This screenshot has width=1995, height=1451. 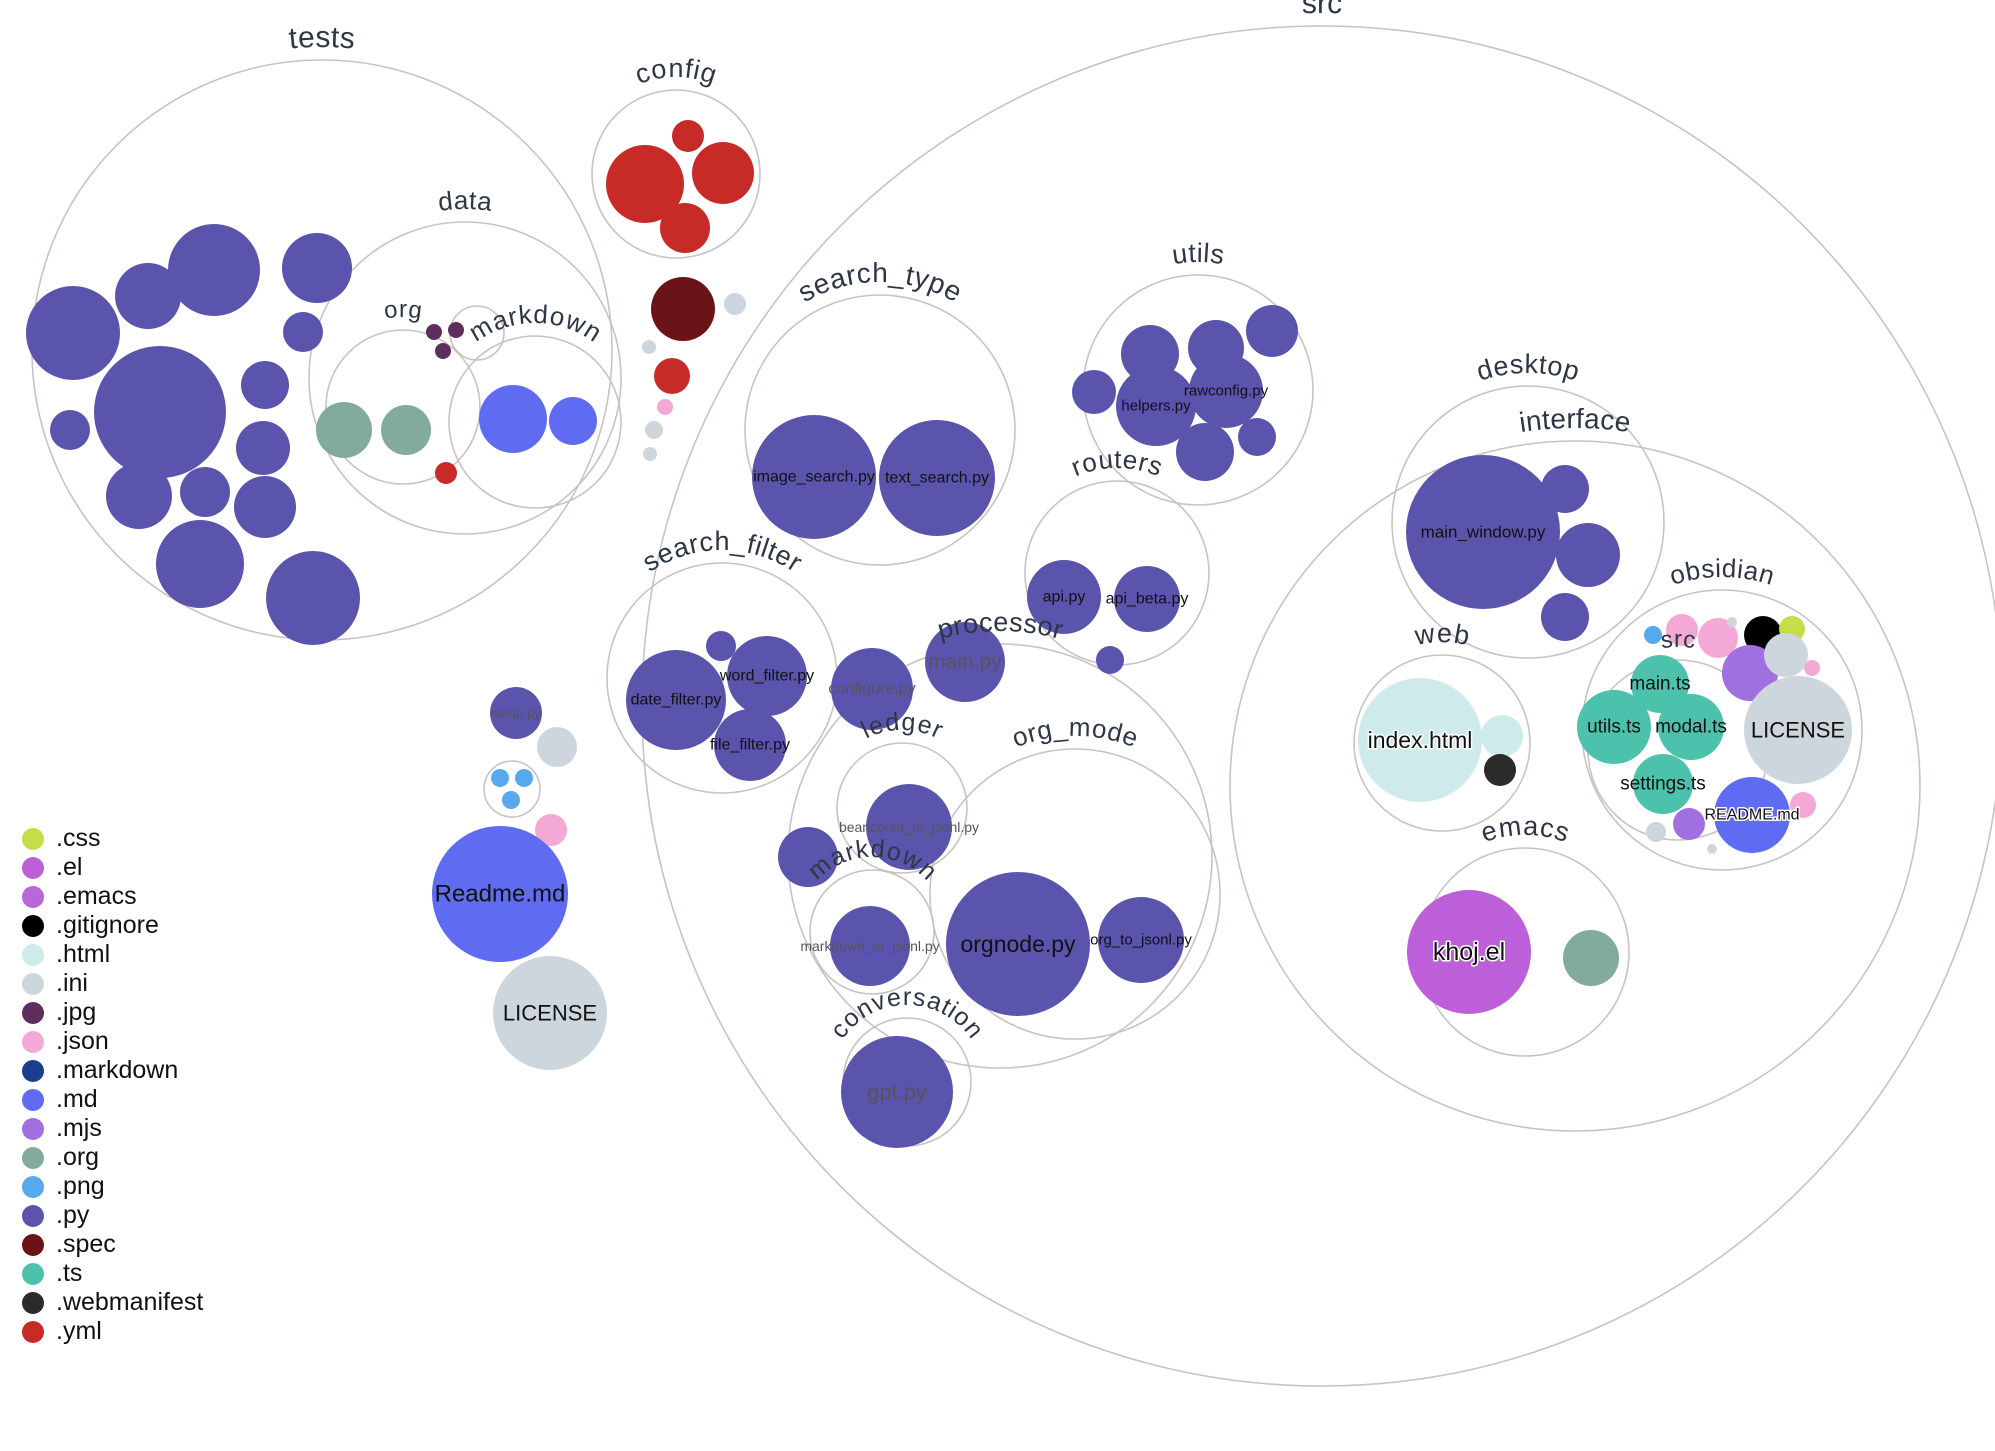 I want to click on leaf-circle-Readme.md, so click(x=500, y=894).